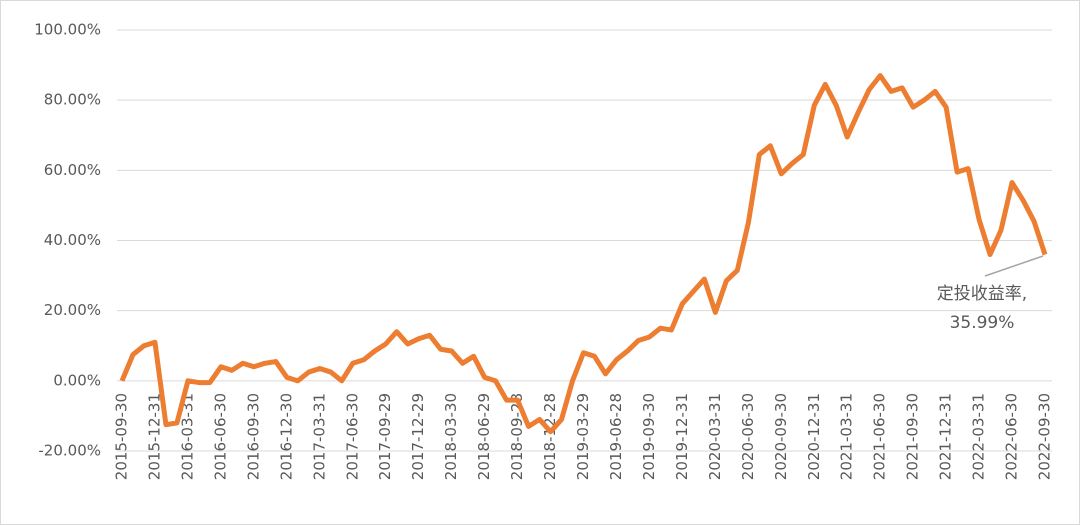  I want to click on x-tick-label: 2021-12-31, so click(946, 436).